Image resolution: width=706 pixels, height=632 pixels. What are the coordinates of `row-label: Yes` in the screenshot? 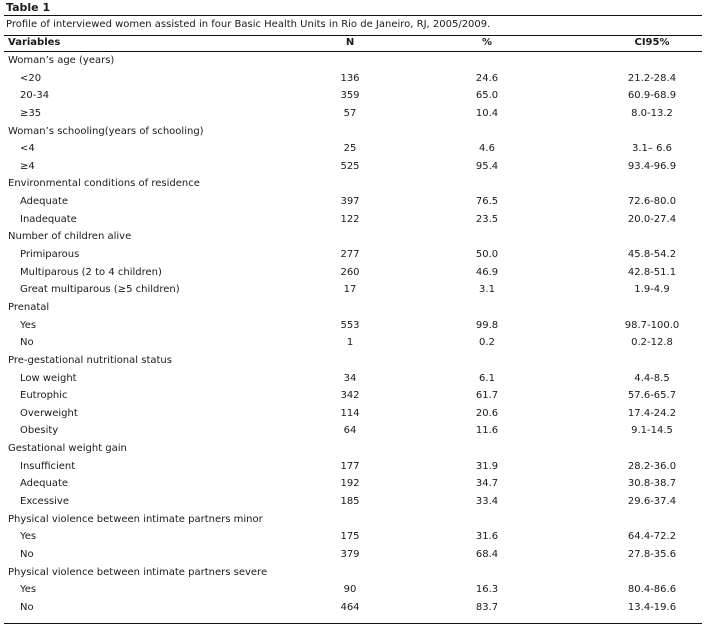 It's located at (28, 537).